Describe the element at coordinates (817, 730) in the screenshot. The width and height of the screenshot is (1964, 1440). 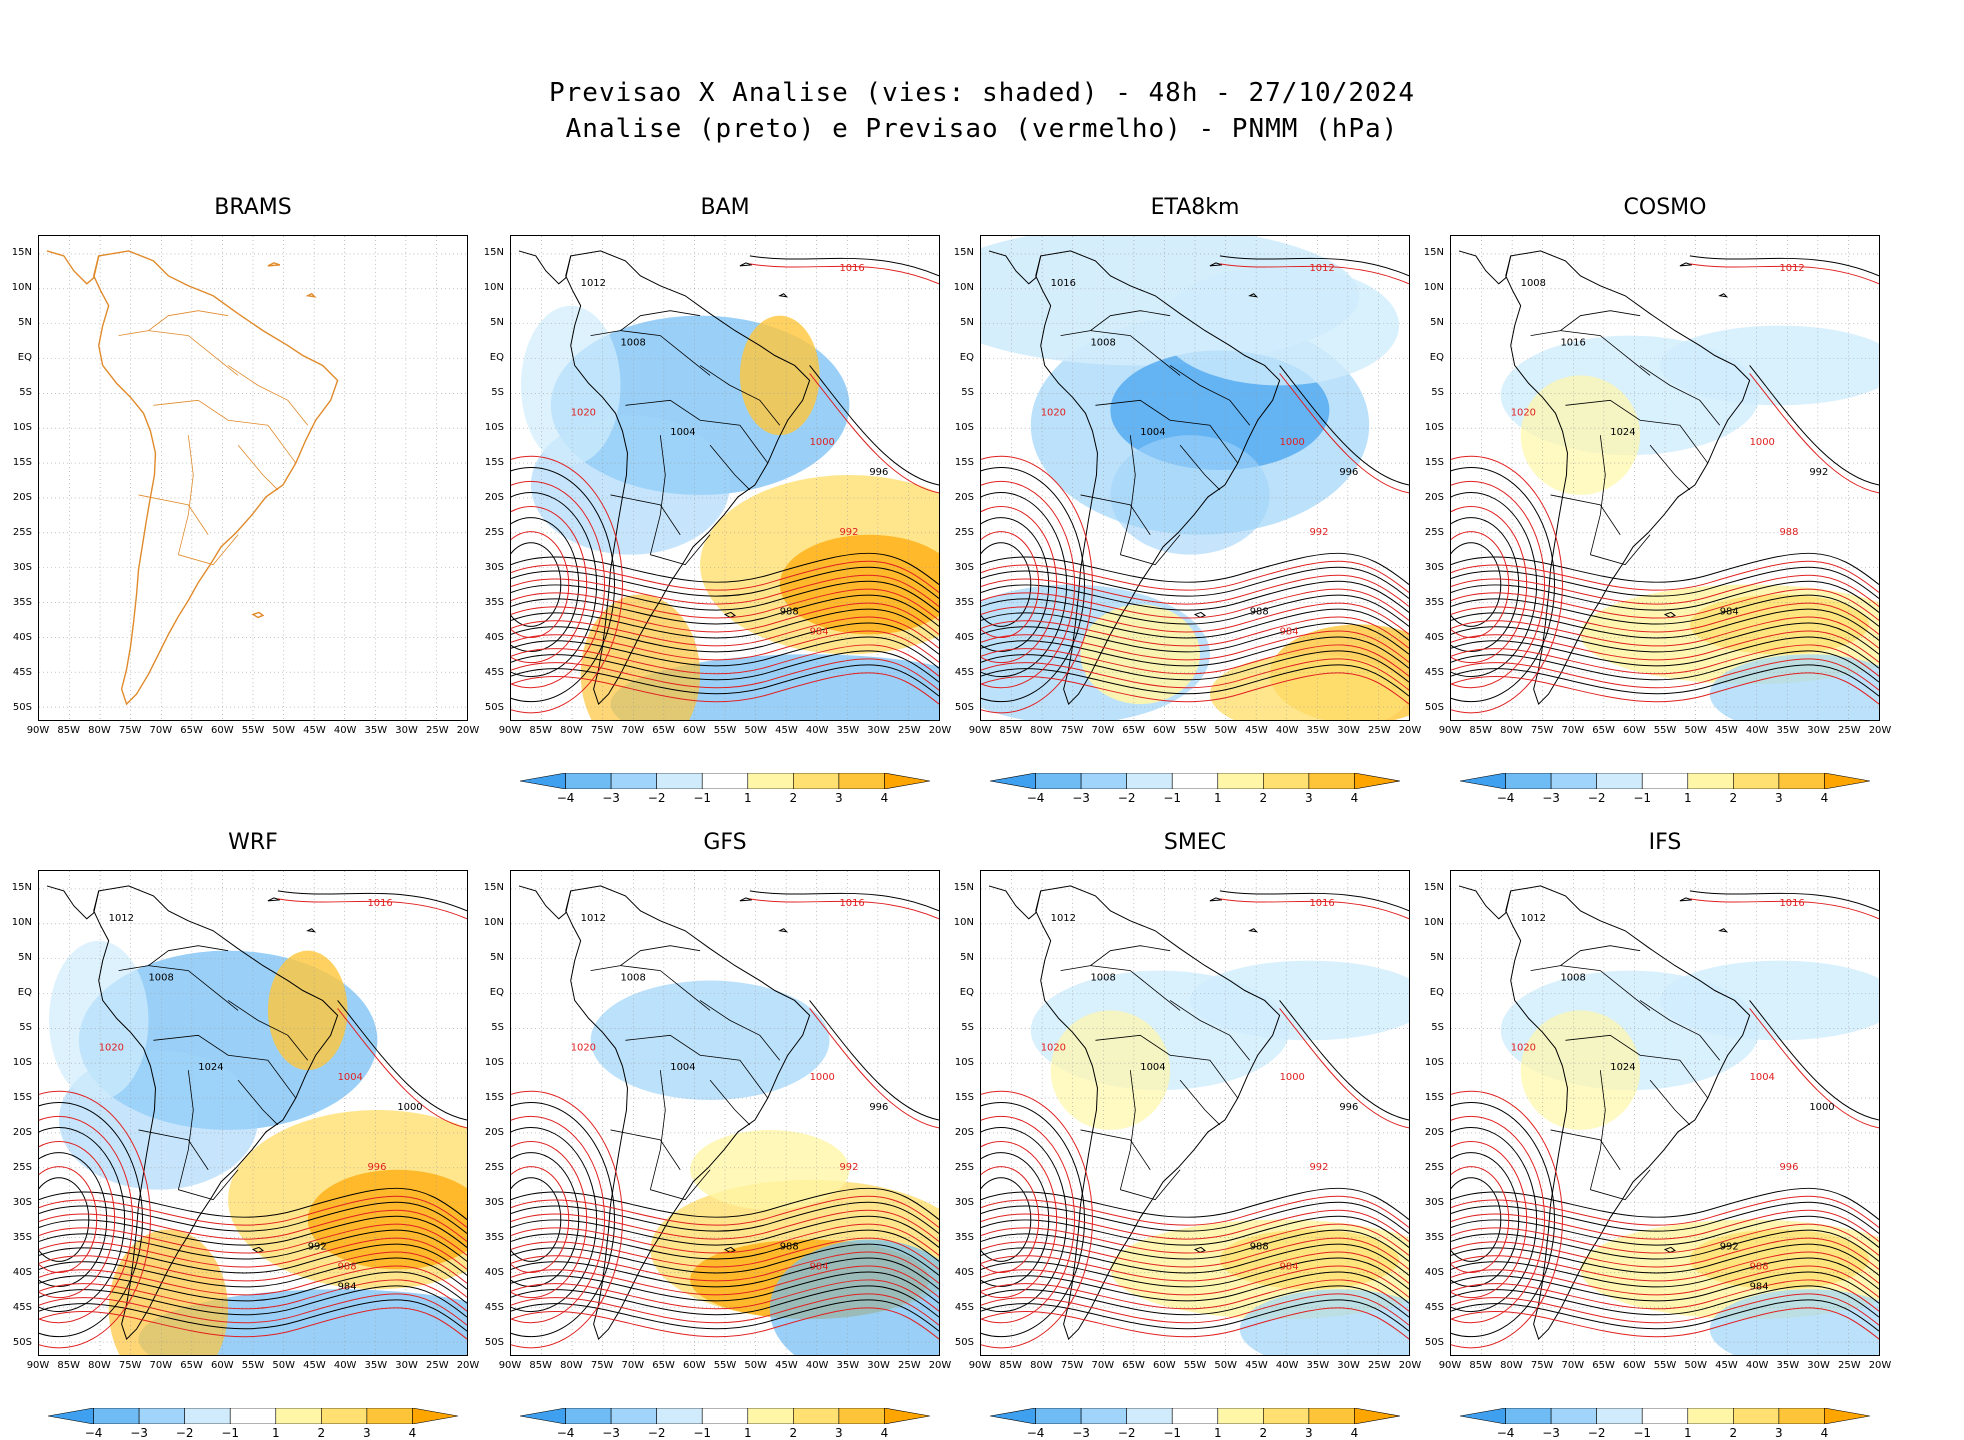
I see `lon-tick-label: 40W` at that location.